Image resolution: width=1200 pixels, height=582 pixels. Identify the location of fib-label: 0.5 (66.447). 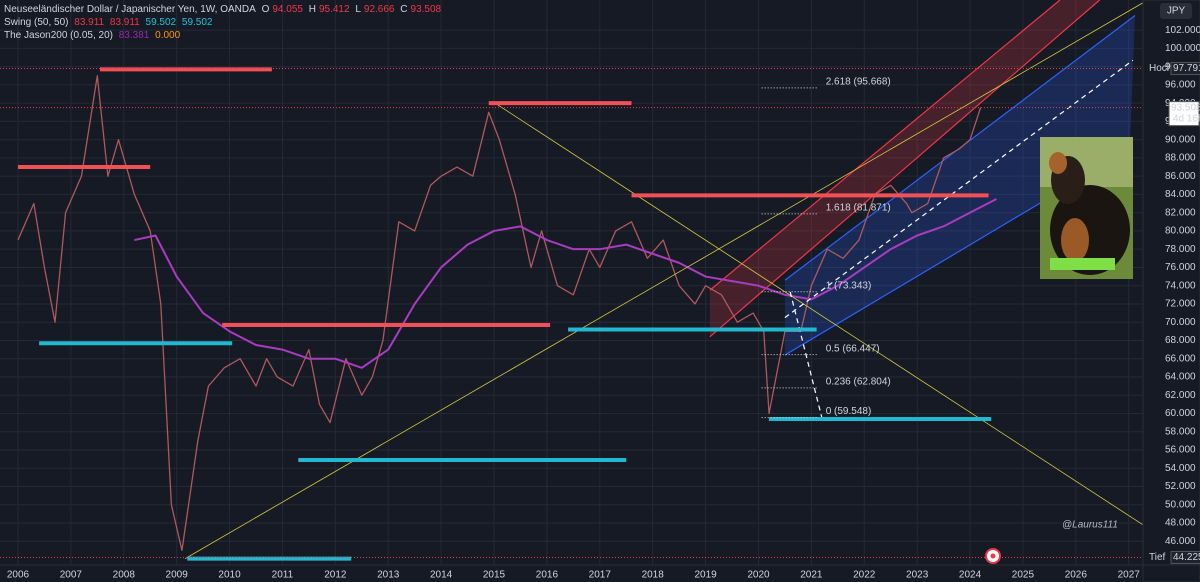
(853, 348).